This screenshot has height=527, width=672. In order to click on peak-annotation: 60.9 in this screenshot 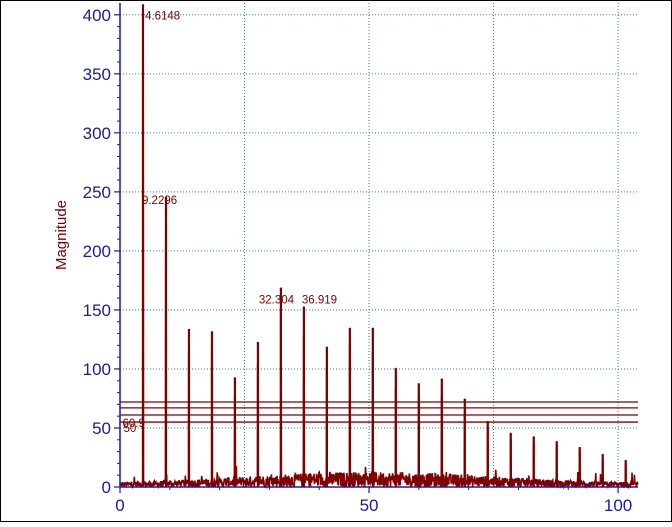, I will do `click(133, 424)`.